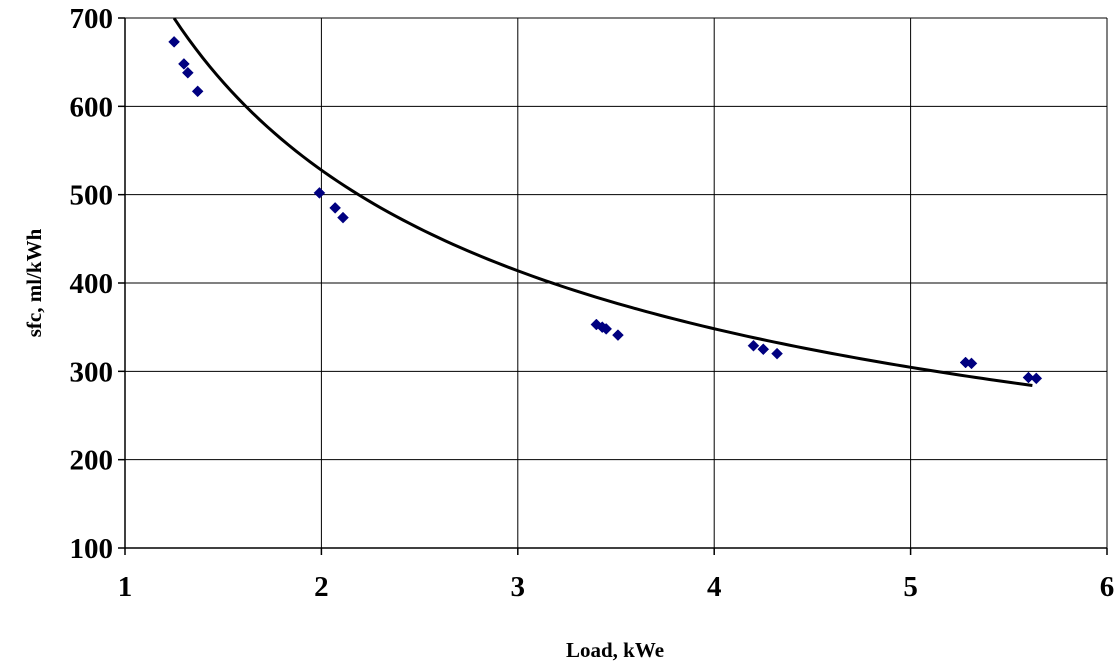  Describe the element at coordinates (92, 19) in the screenshot. I see `y-tick-label: 700` at that location.